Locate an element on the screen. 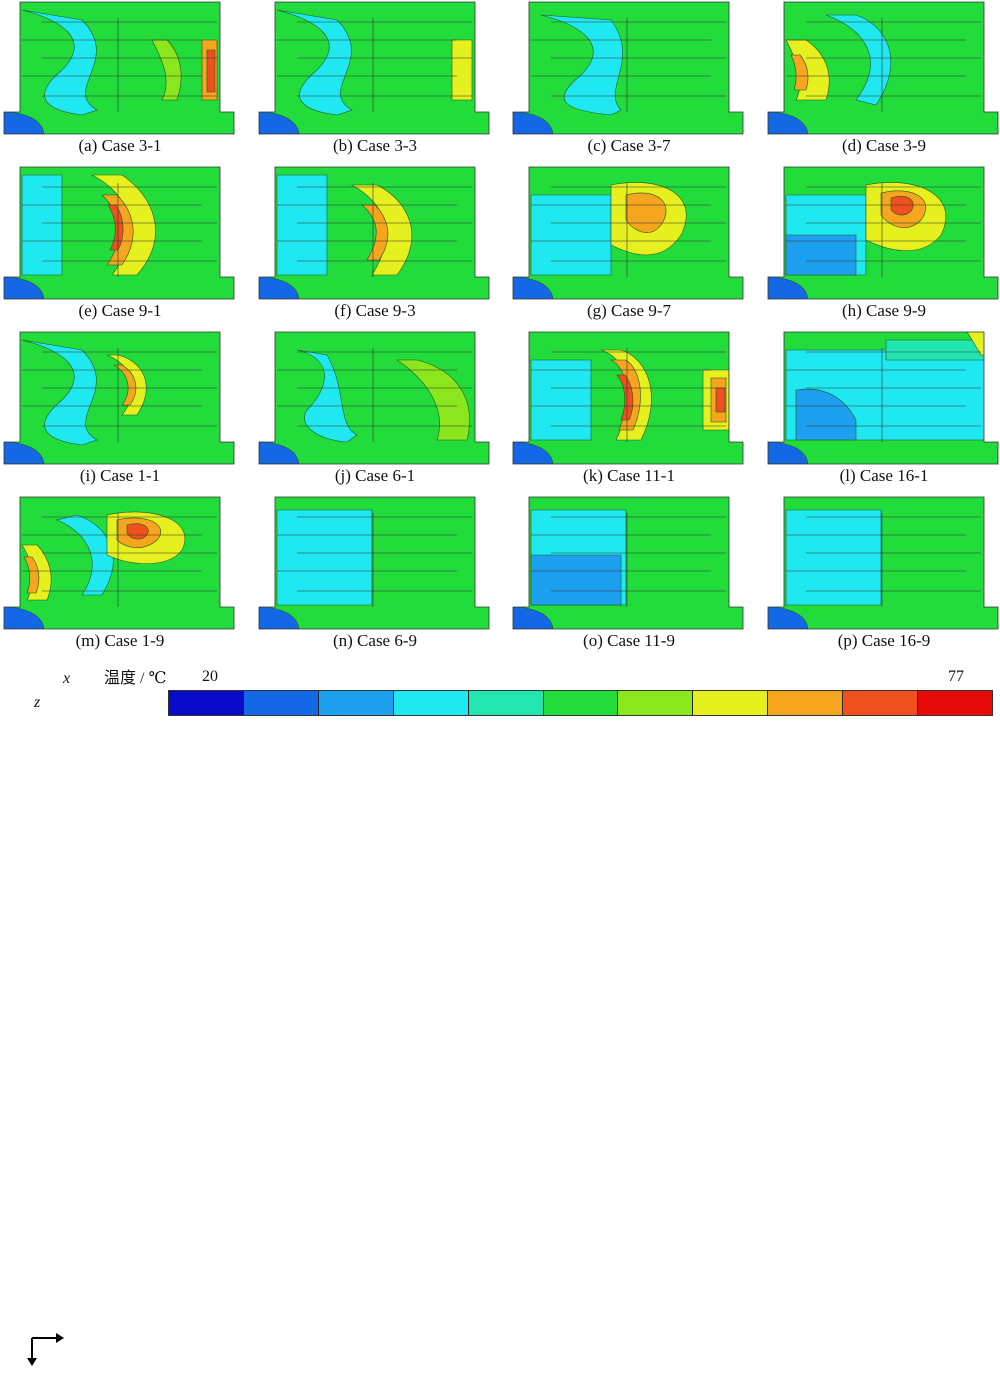 This screenshot has width=1000, height=1378. panel-caption: (g) Case 9-7 is located at coordinates (629, 310).